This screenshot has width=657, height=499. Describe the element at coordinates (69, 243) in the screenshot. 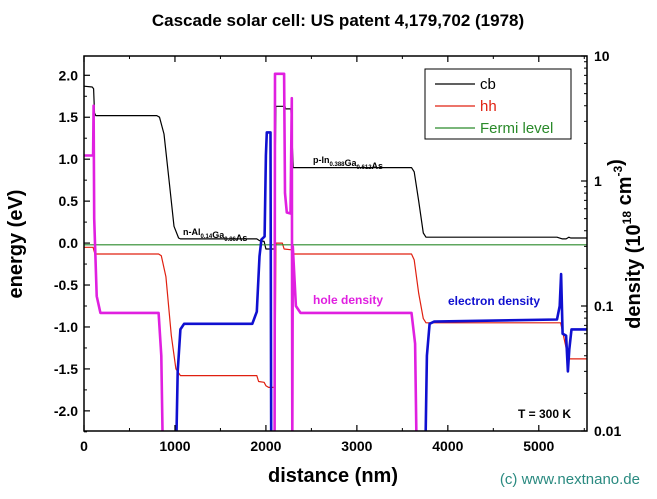

I see `y-tick-label: 0.0` at that location.